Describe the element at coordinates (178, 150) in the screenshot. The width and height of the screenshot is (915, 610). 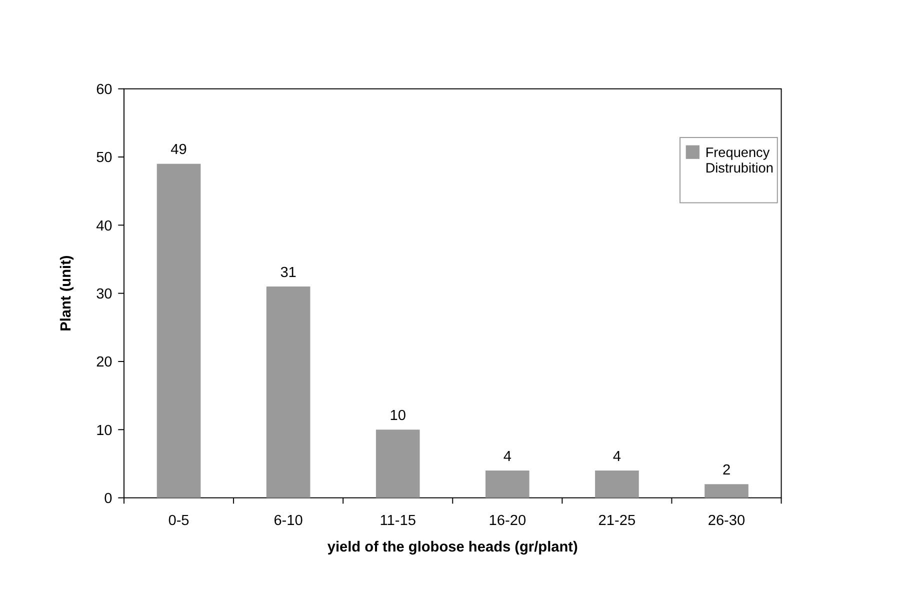
I see `data-label: 49` at that location.